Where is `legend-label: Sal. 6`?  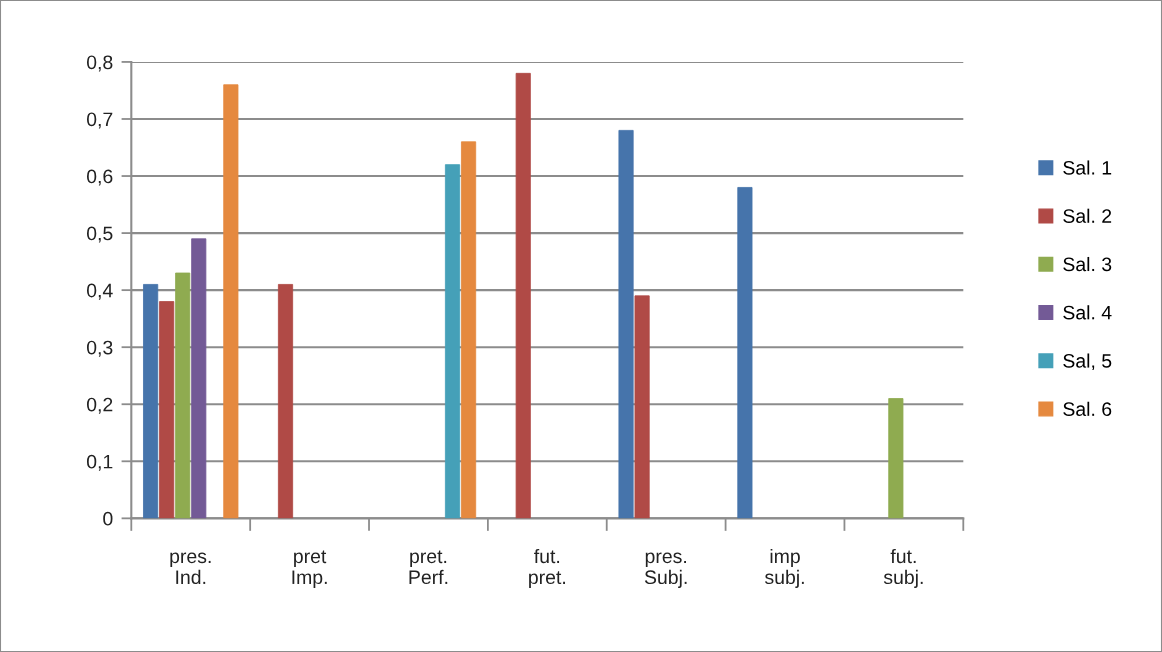
legend-label: Sal. 6 is located at coordinates (1087, 409).